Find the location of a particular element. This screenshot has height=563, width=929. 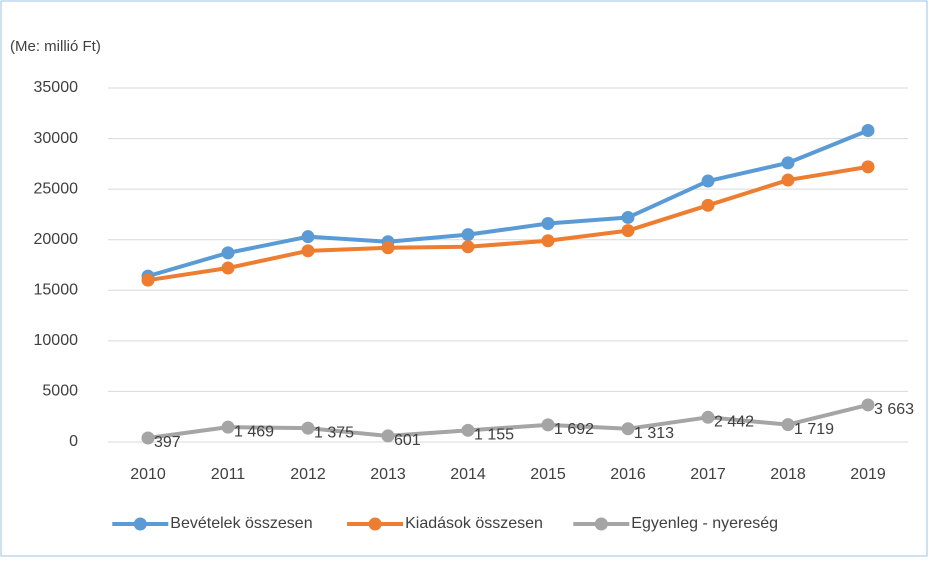

data-label: 1 469 is located at coordinates (254, 431).